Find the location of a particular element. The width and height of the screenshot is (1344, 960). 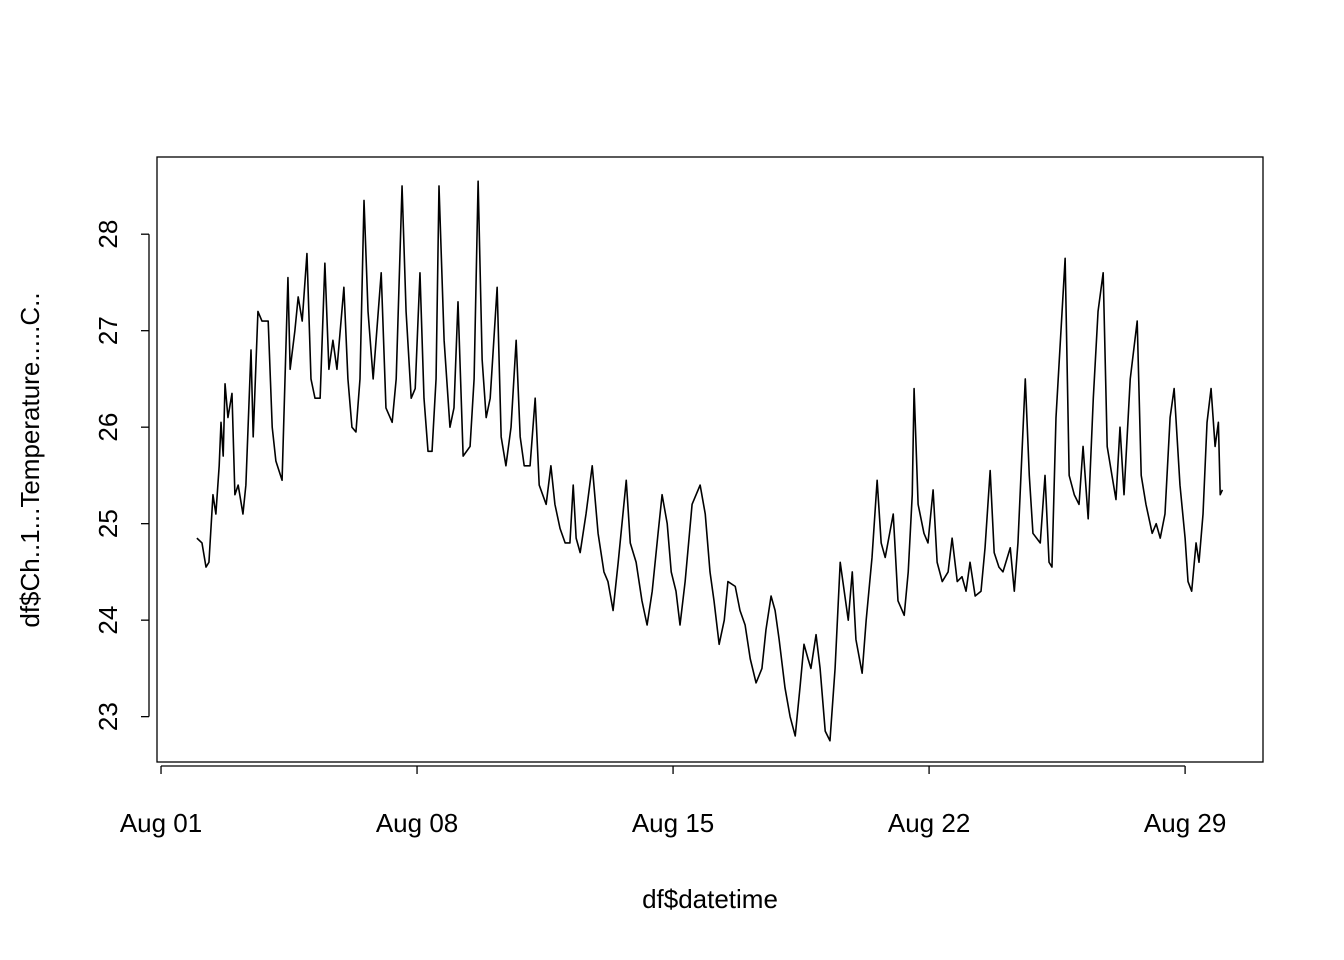

y-tick-label: 25 is located at coordinates (108, 523).